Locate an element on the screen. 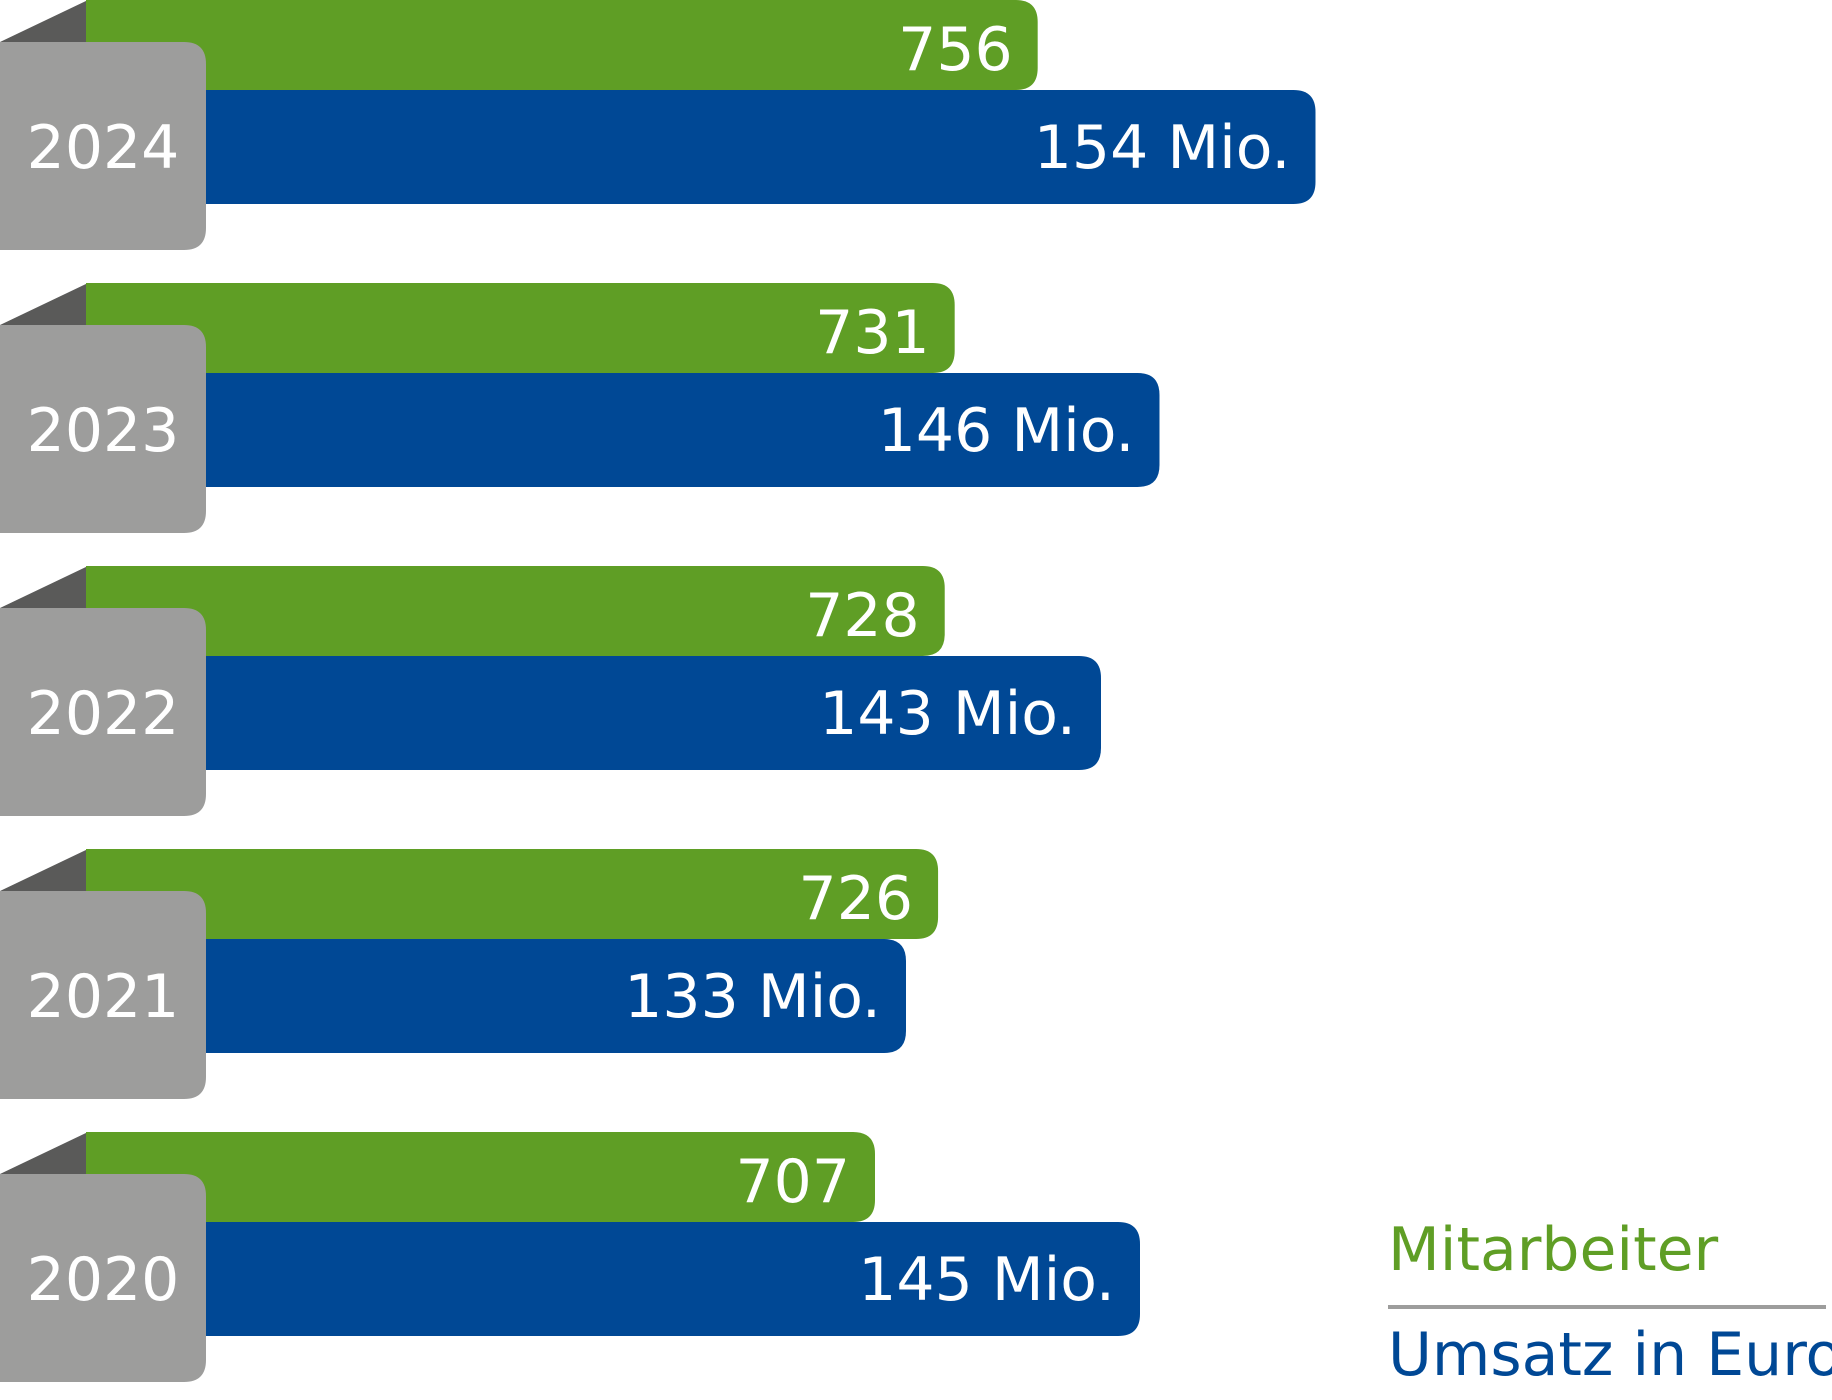  revenue-value-label: 145 Mio. is located at coordinates (986, 1280).